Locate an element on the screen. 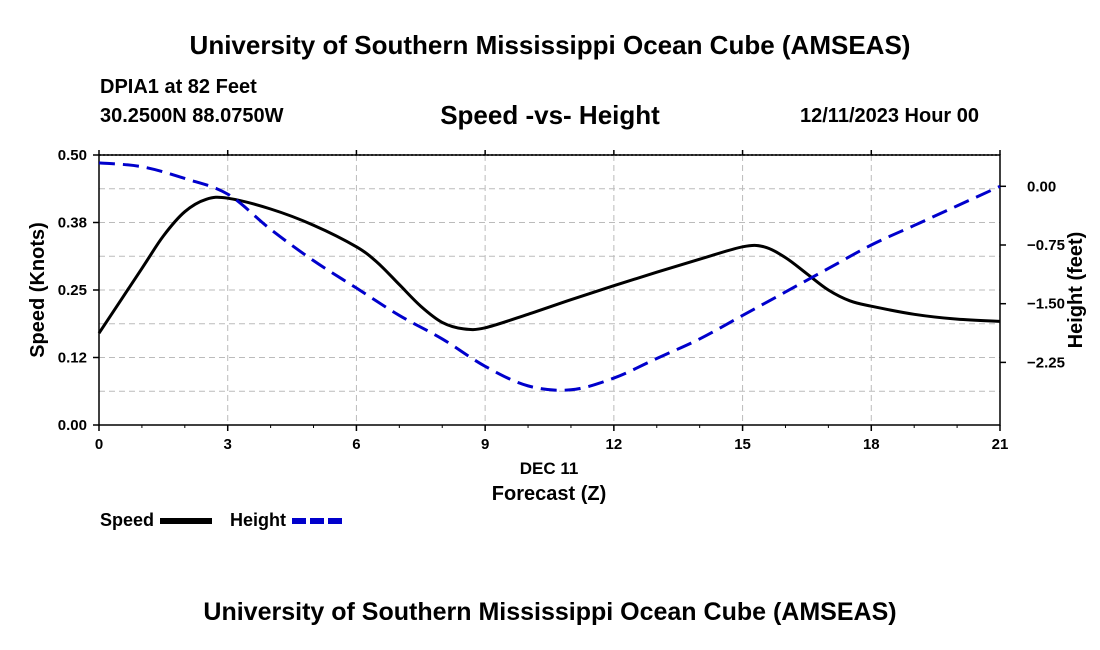 The width and height of the screenshot is (1100, 650). forecast-date: 12/11/2023 Hour 00 is located at coordinates (890, 116).